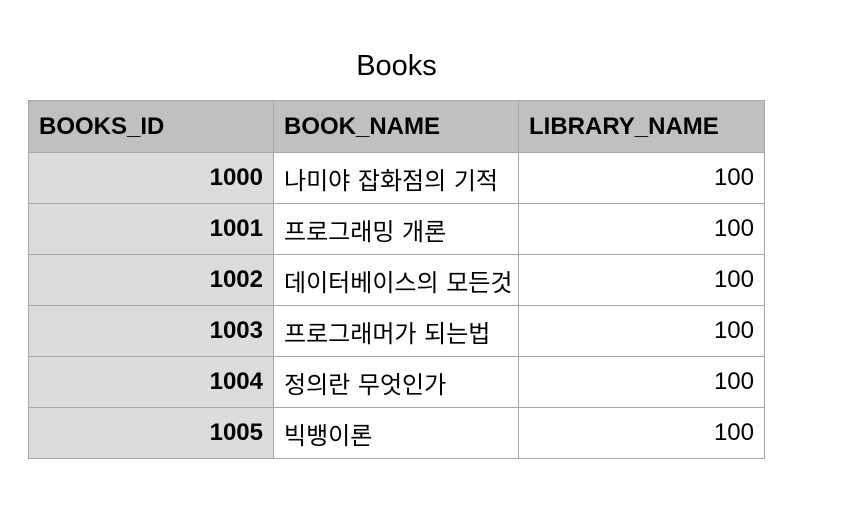 Image resolution: width=860 pixels, height=530 pixels. I want to click on cell-books-id: 1003, so click(151, 331).